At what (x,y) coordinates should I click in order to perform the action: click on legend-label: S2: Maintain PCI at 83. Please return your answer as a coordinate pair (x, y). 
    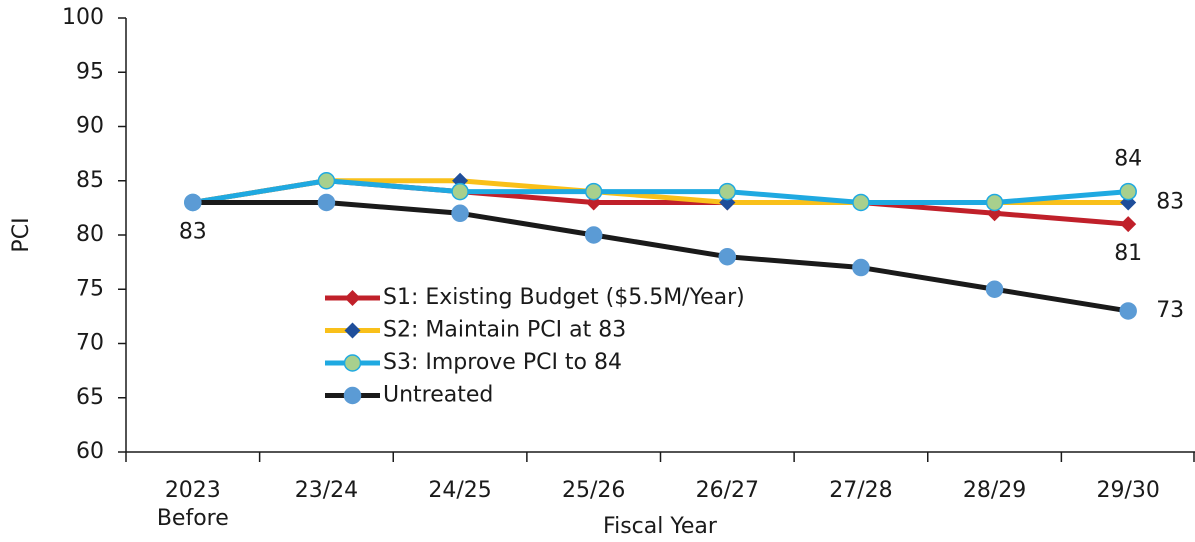
    Looking at the image, I should click on (504, 330).